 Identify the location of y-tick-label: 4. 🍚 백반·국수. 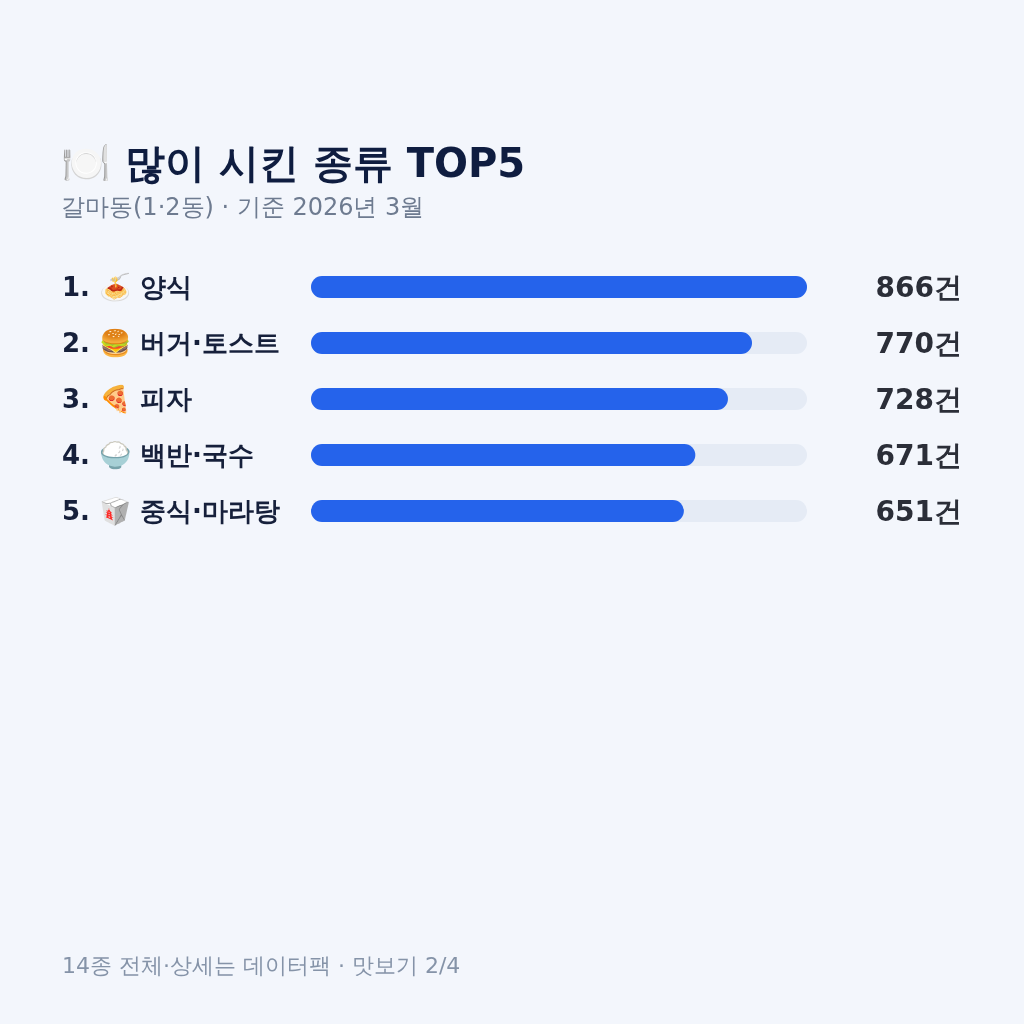
(158, 455).